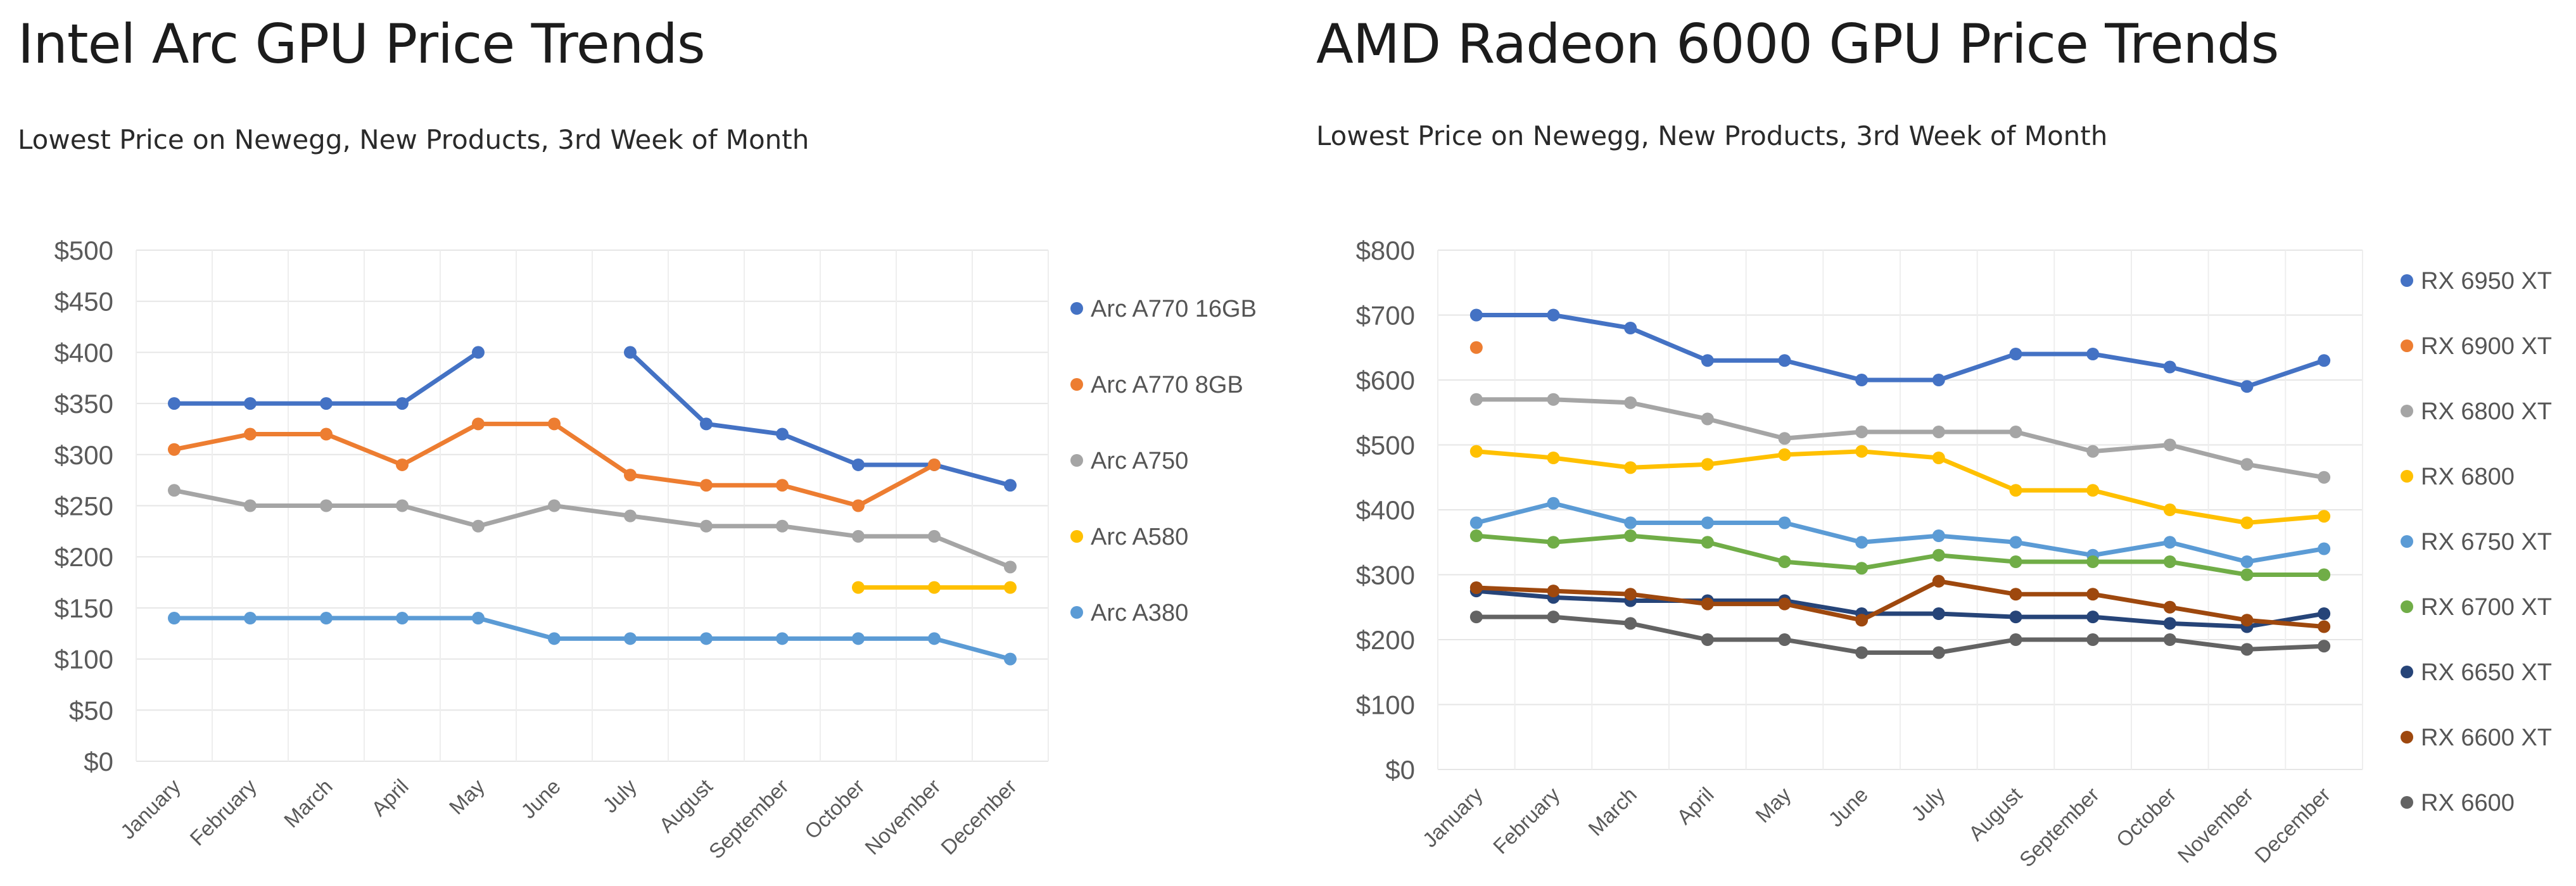 This screenshot has width=2576, height=886. I want to click on series-arc-a770-8gb, so click(554, 464).